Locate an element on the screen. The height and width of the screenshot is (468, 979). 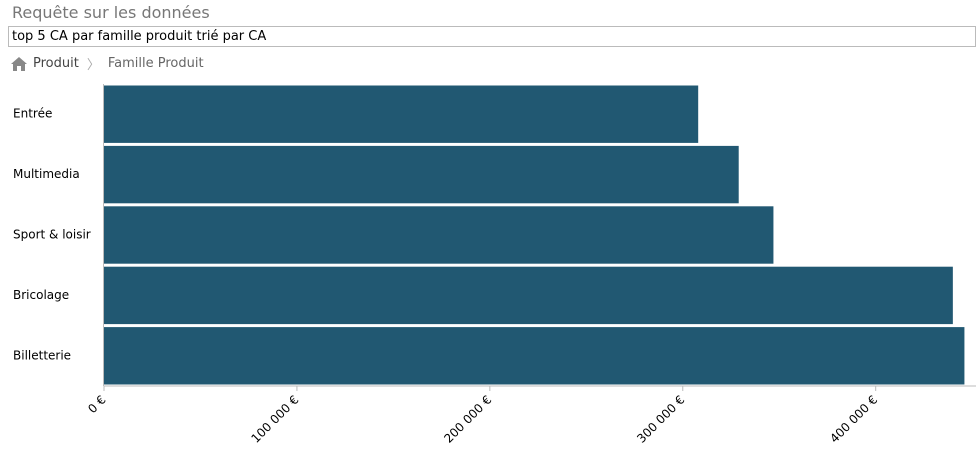
panel-title: Requête sur les données is located at coordinates (111, 12).